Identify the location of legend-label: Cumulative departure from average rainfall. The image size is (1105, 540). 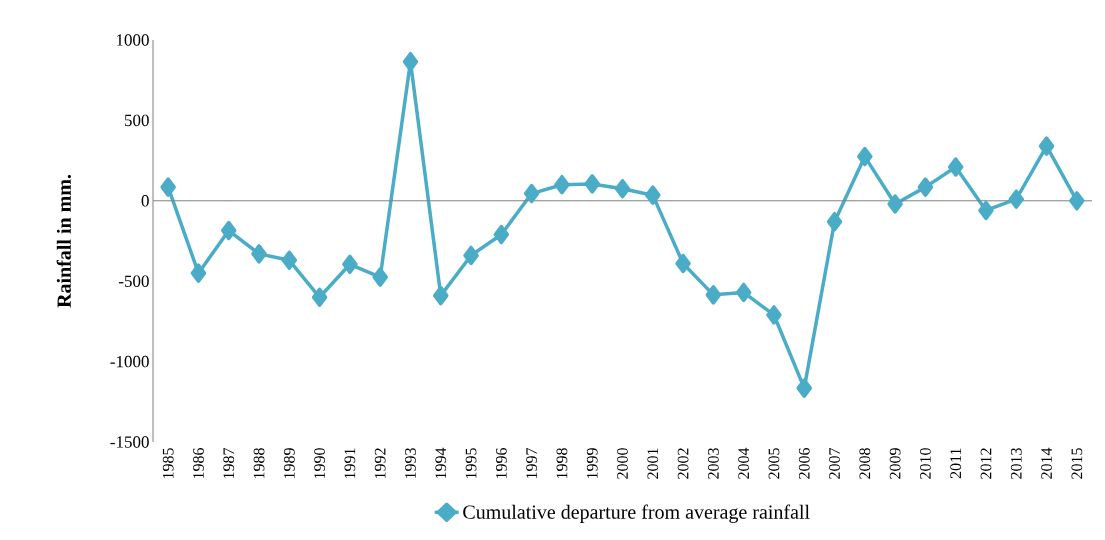
(636, 513).